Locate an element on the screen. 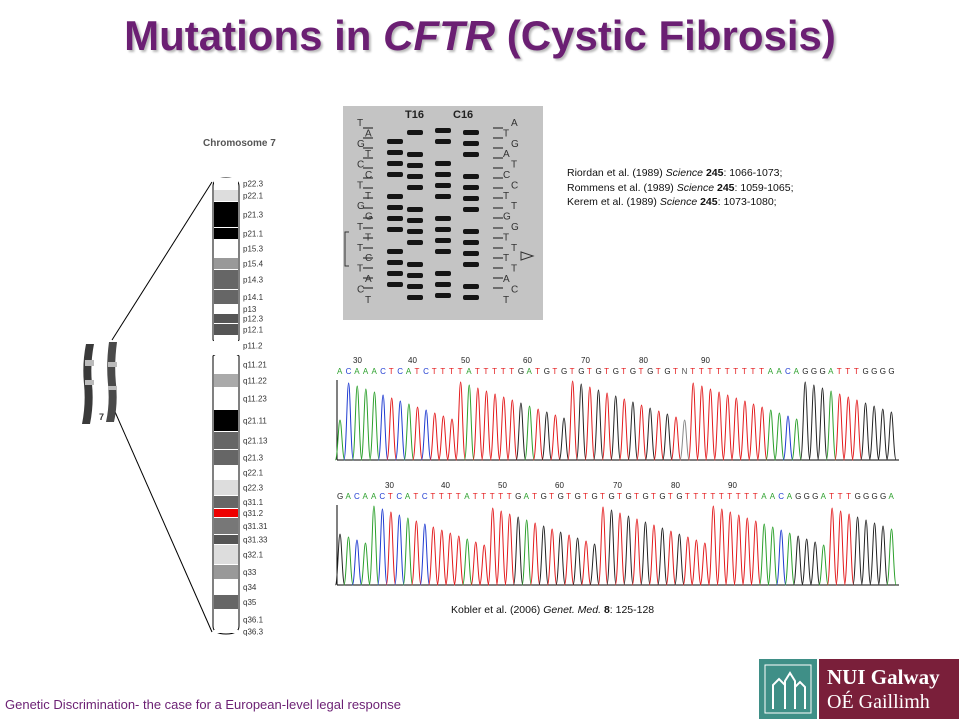 This screenshot has height=724, width=960. band-label: q34 is located at coordinates (250, 587).